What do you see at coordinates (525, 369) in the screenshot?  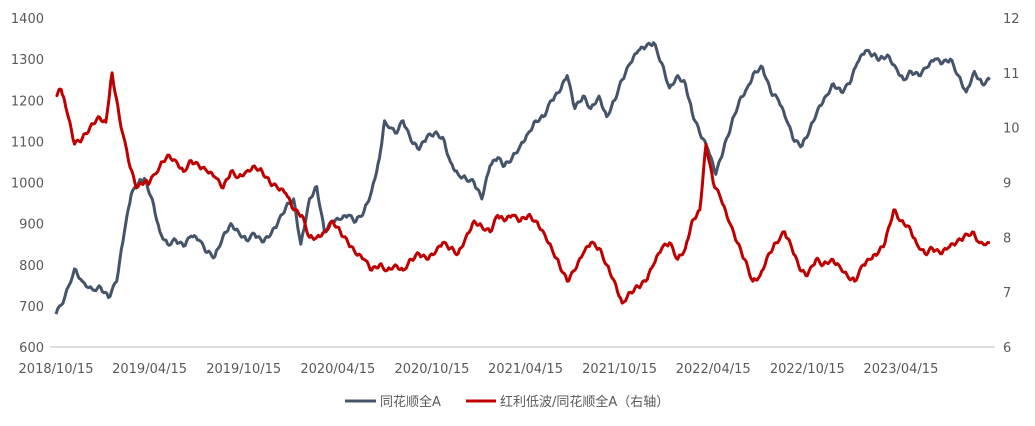 I see `x-tick-label: 2021/04/15` at bounding box center [525, 369].